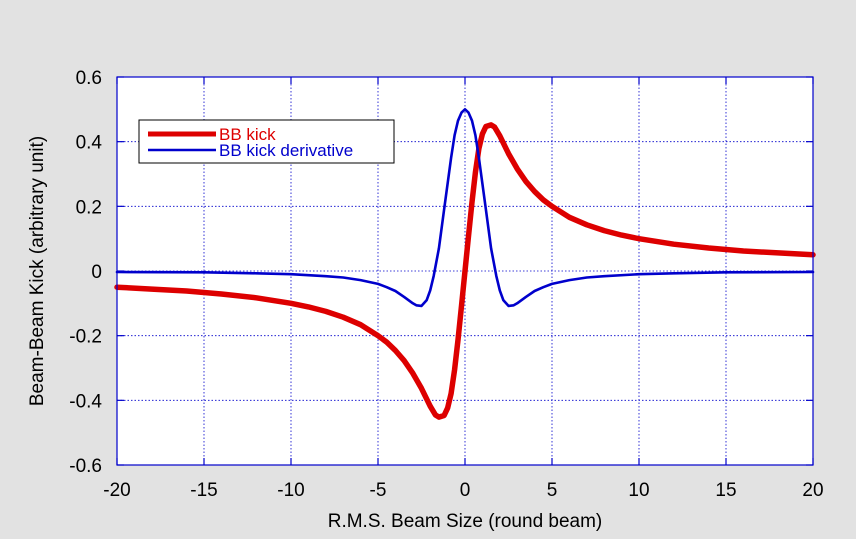 This screenshot has height=539, width=856. Describe the element at coordinates (552, 490) in the screenshot. I see `x-tick-label: 5` at that location.